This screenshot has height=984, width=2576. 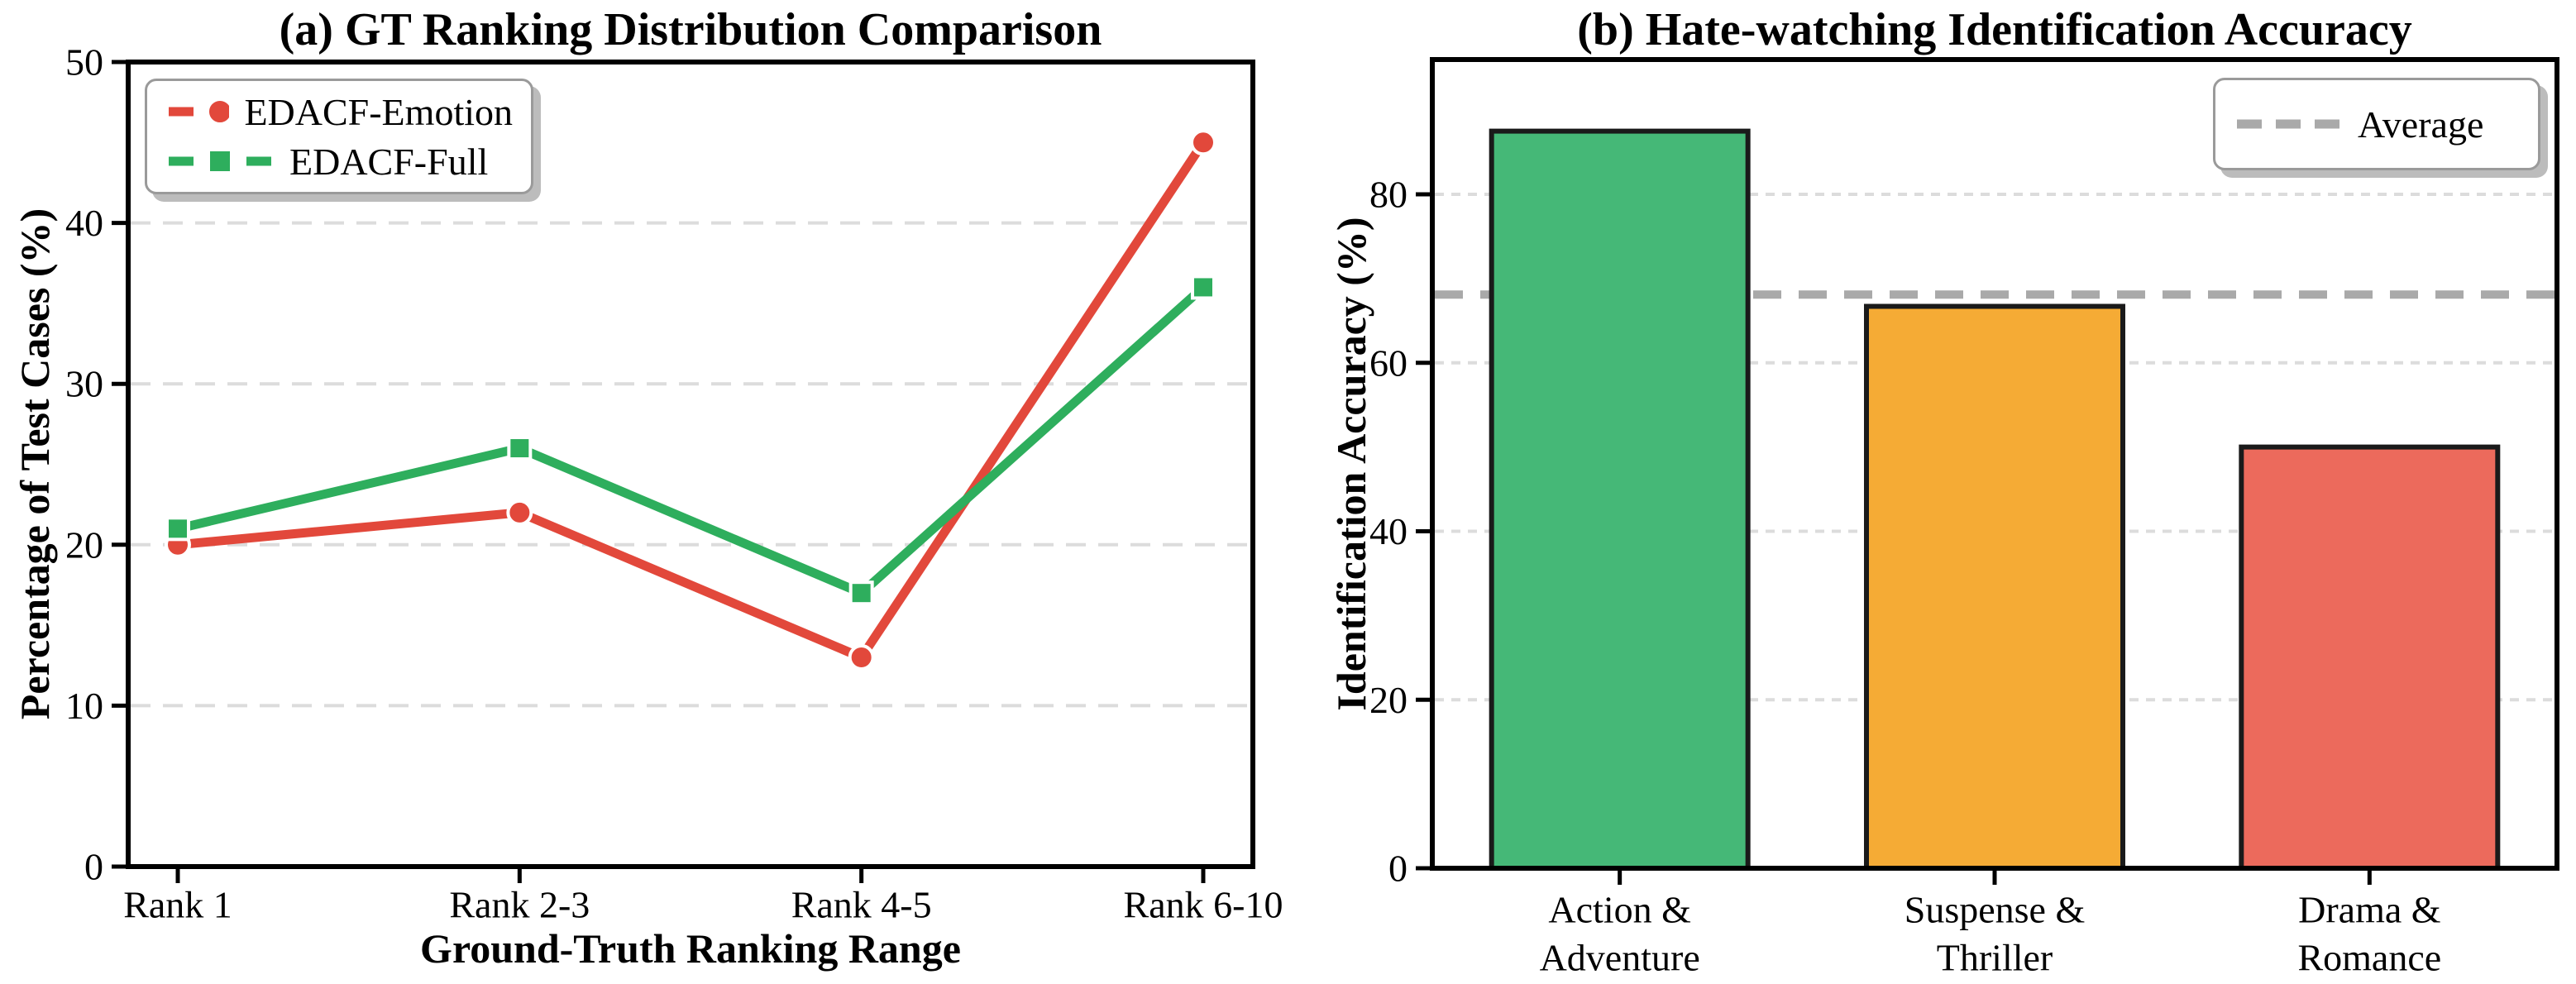 What do you see at coordinates (2369, 958) in the screenshot?
I see `x-tick-label: Romance` at bounding box center [2369, 958].